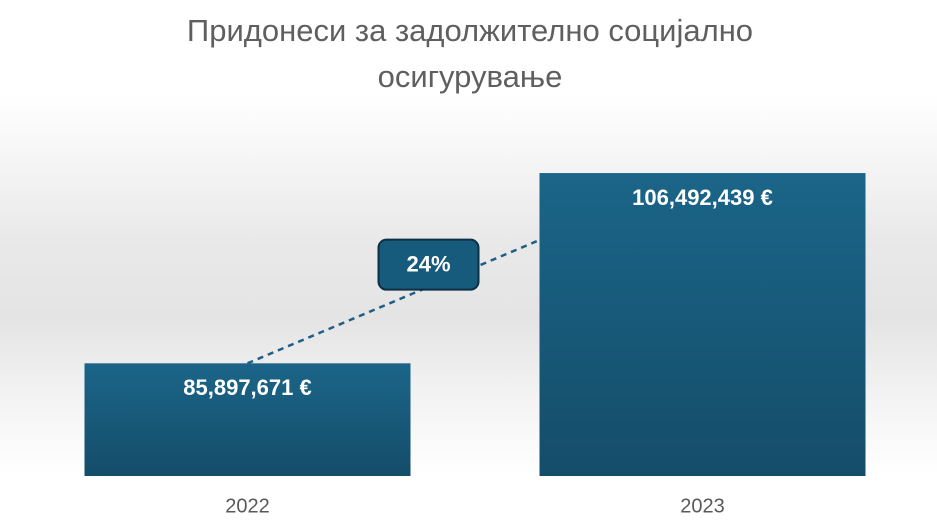 The width and height of the screenshot is (937, 529). What do you see at coordinates (702, 506) in the screenshot?
I see `x-tick-label: 2023` at bounding box center [702, 506].